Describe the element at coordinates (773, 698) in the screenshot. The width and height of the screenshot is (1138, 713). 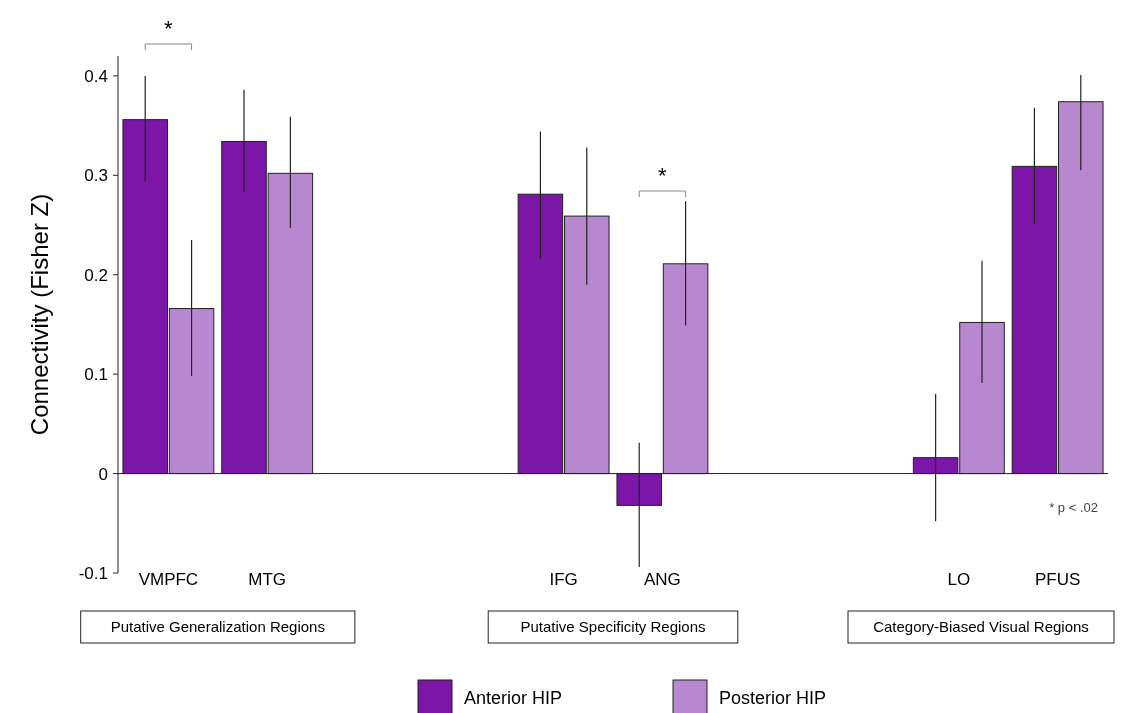
I see `legend-label: Posterior HIP` at that location.